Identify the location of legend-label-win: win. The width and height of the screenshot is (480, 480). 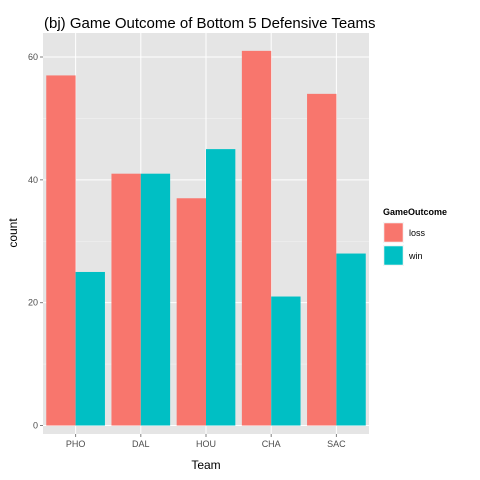
(415, 256).